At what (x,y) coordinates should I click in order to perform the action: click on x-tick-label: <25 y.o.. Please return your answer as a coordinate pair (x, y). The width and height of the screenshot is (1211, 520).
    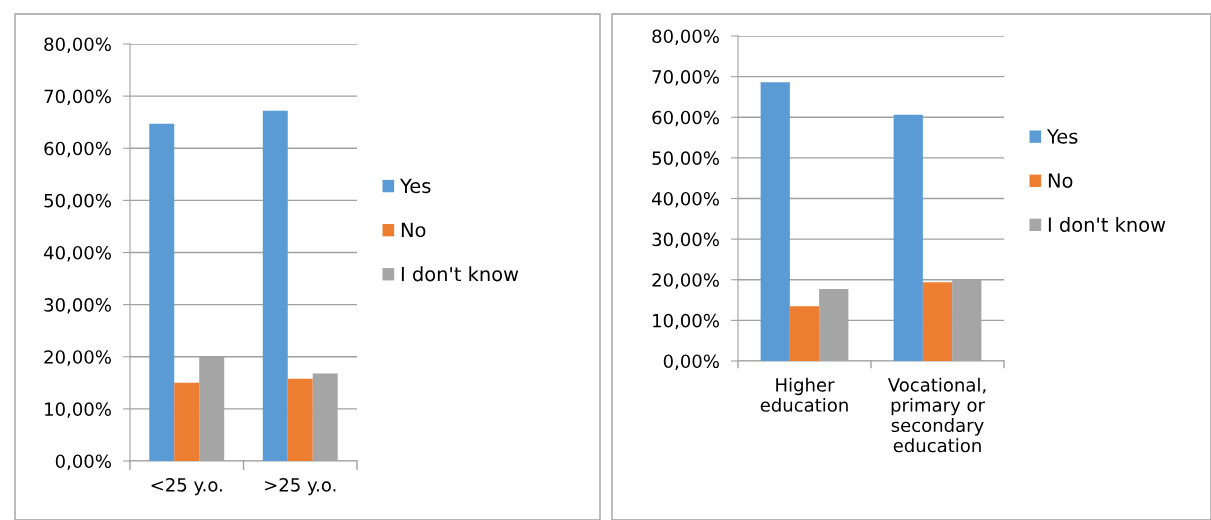
    Looking at the image, I should click on (186, 486).